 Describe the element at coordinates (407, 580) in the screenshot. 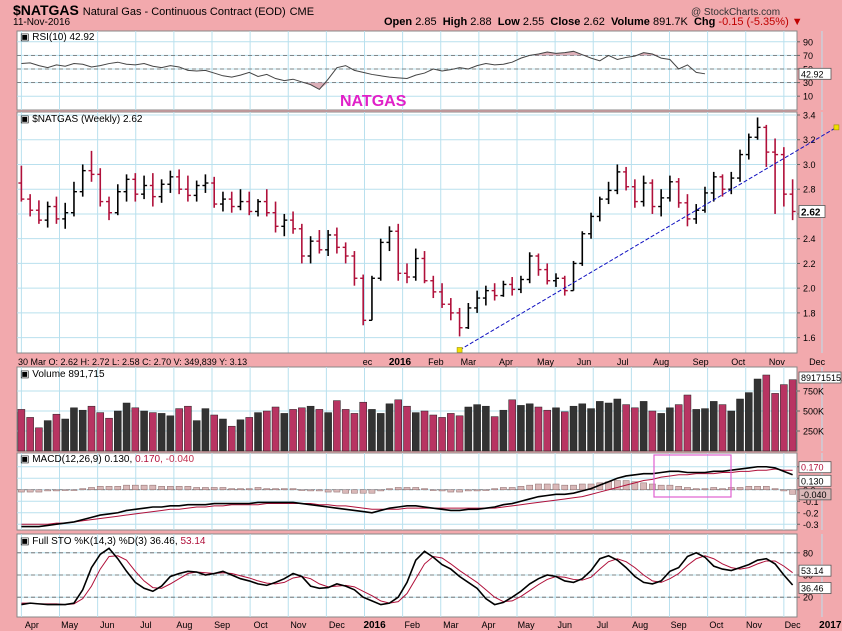

I see `sto-d-line` at that location.